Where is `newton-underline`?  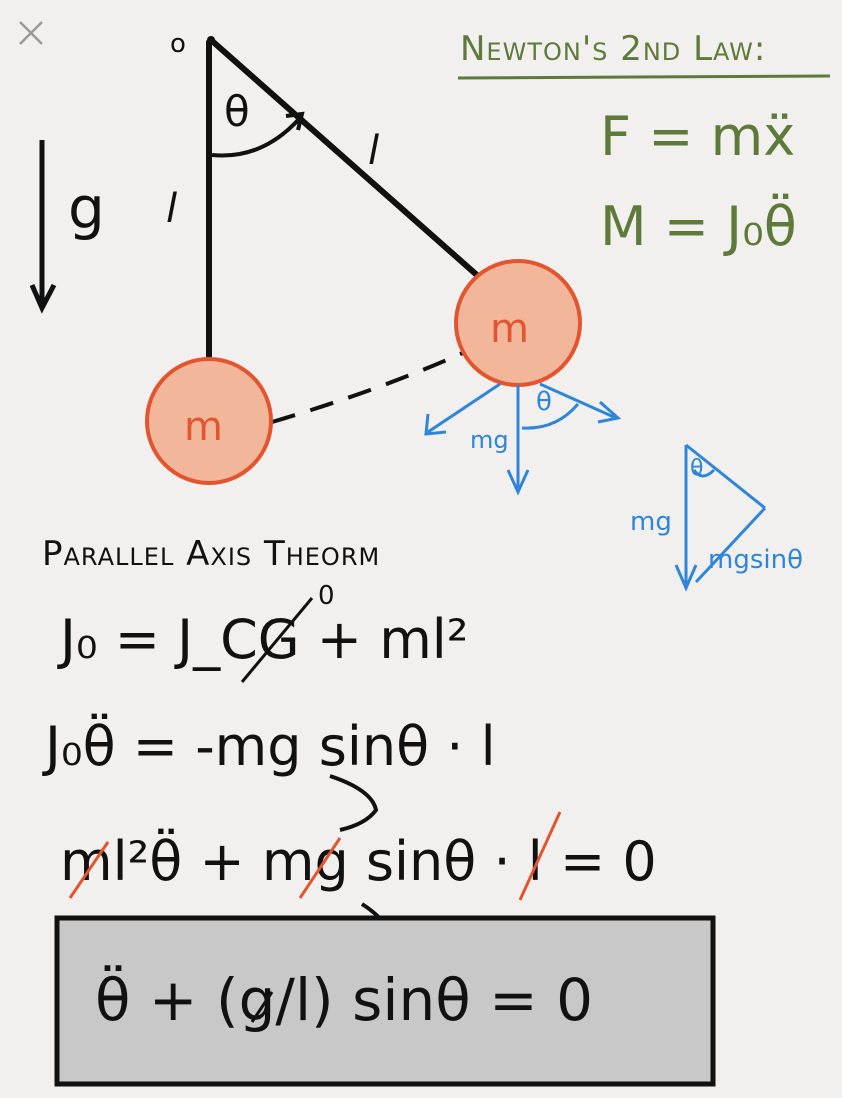
newton-underline is located at coordinates (644, 77).